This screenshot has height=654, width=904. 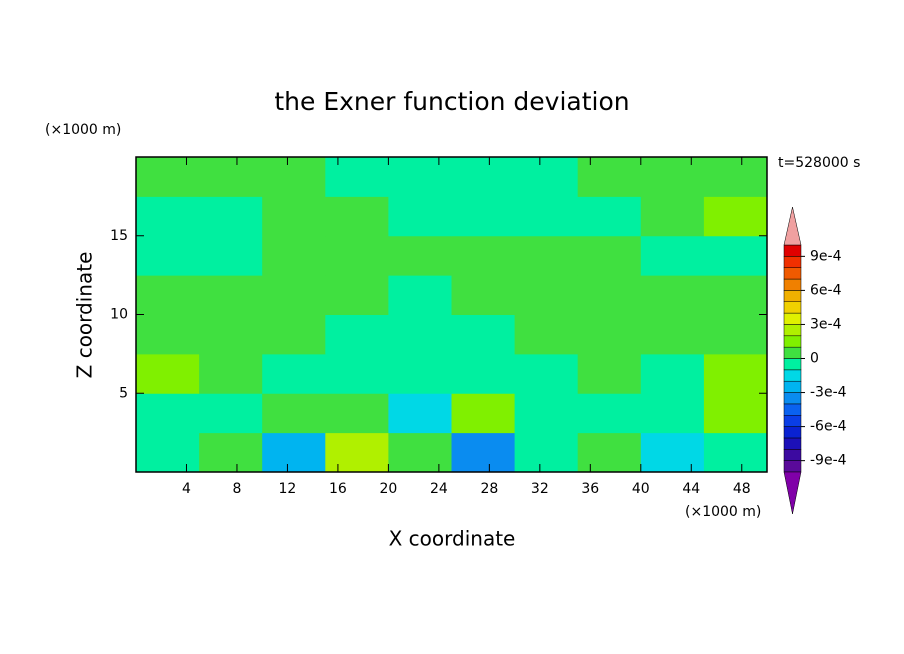 I want to click on colorbar-tick-label: 6e-4, so click(x=826, y=290).